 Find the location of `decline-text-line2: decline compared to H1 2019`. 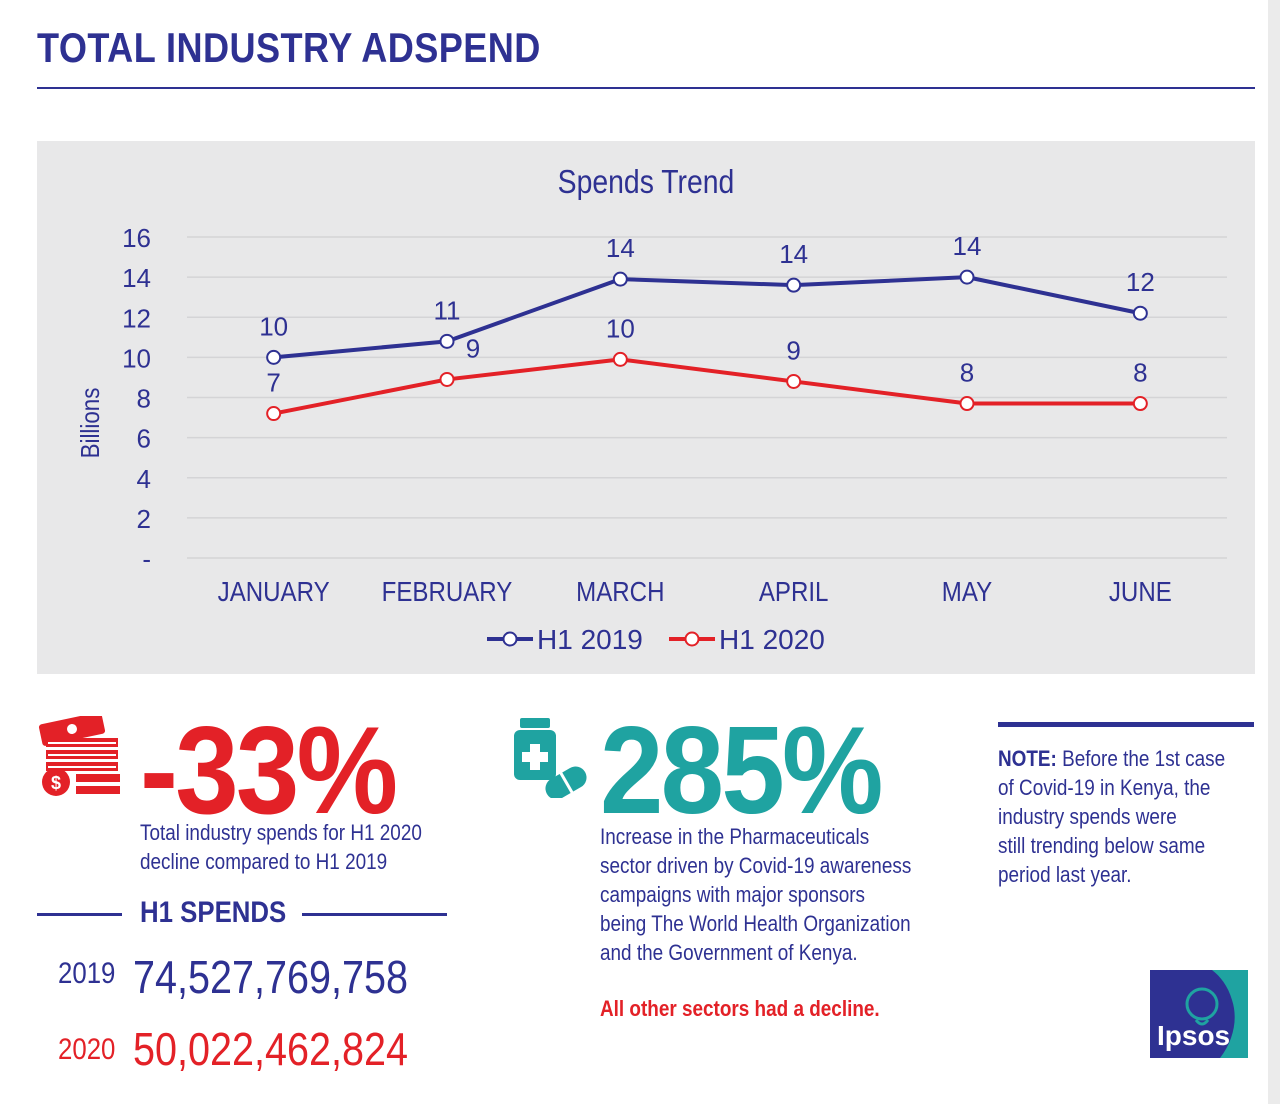

decline-text-line2: decline compared to H1 2019 is located at coordinates (264, 861).